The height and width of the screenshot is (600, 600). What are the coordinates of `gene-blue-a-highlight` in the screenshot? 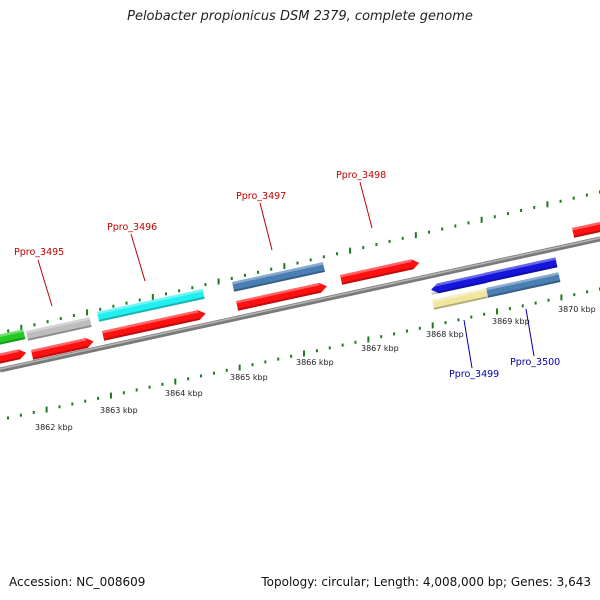 It's located at (458, 280).